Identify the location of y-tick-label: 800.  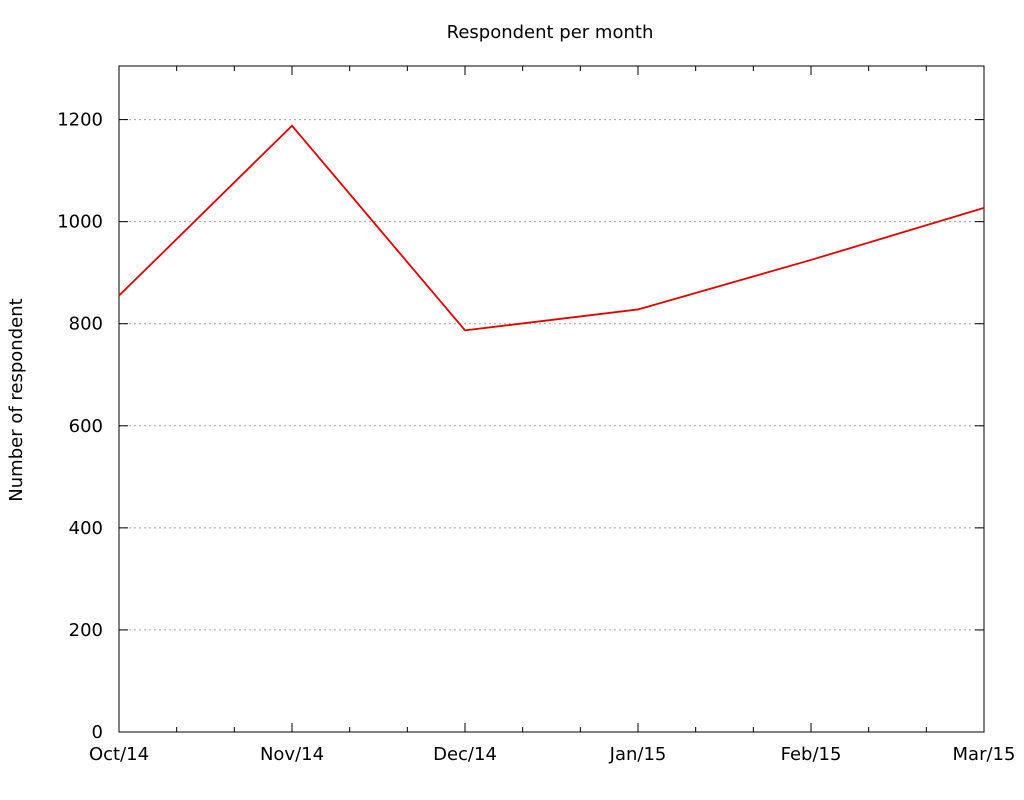
(86, 324).